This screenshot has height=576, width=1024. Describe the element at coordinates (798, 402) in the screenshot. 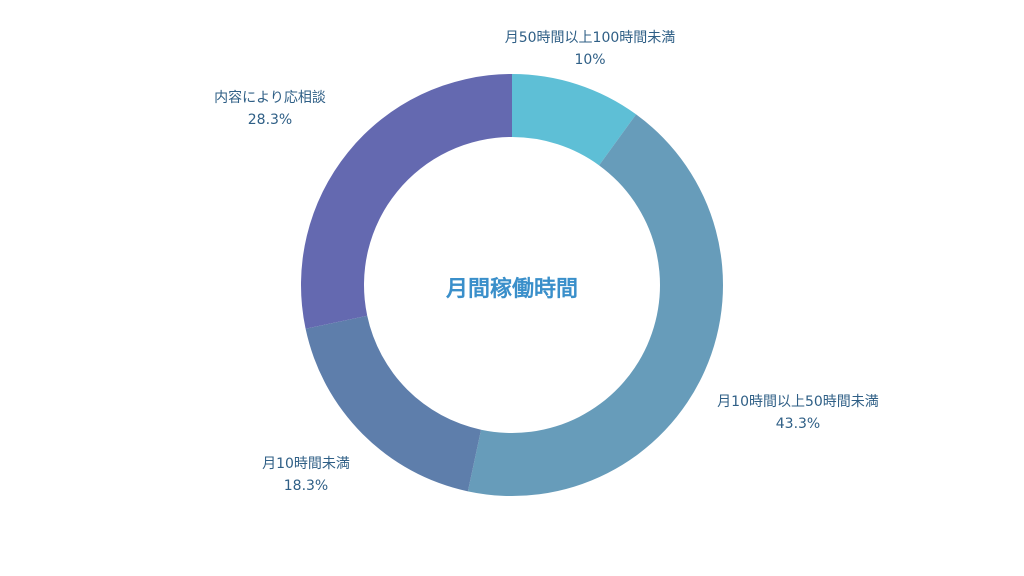

I see `slice-label-category-2: 月10時間以上50時間未満` at that location.